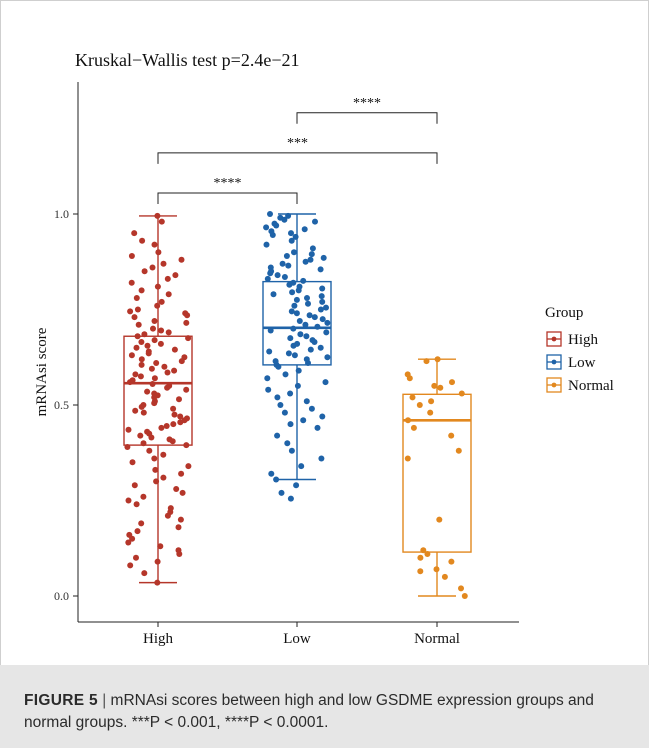  I want to click on legend-title: Group, so click(564, 313).